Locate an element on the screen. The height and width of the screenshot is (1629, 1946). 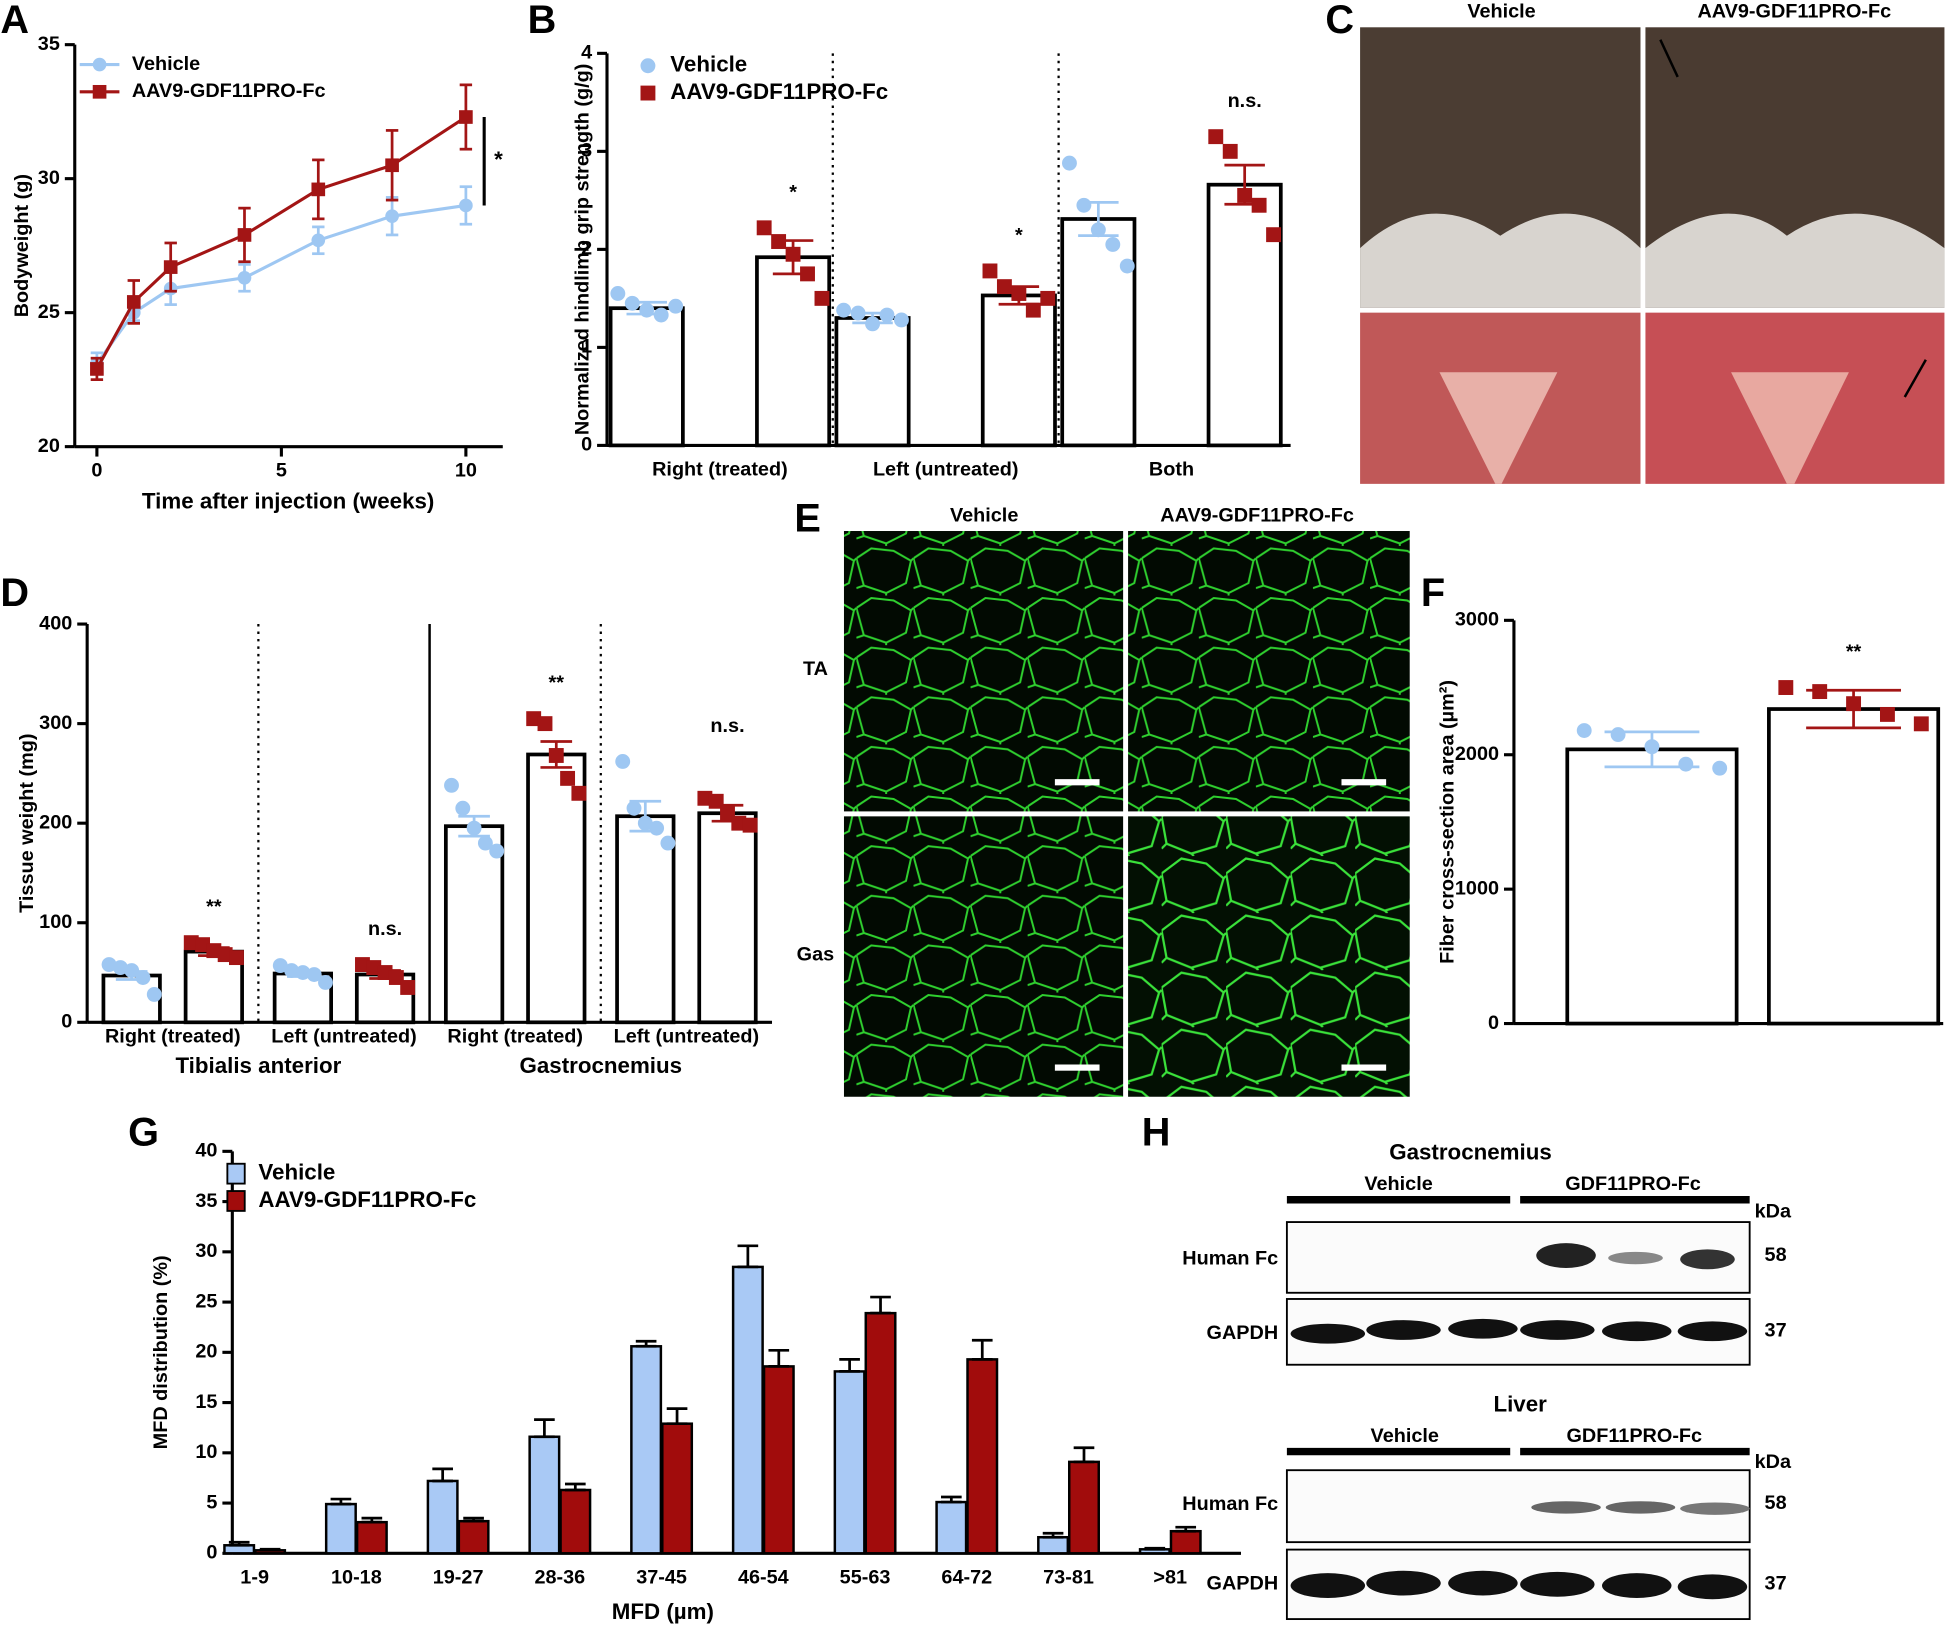
micrographs is located at coordinates (1126, 814).